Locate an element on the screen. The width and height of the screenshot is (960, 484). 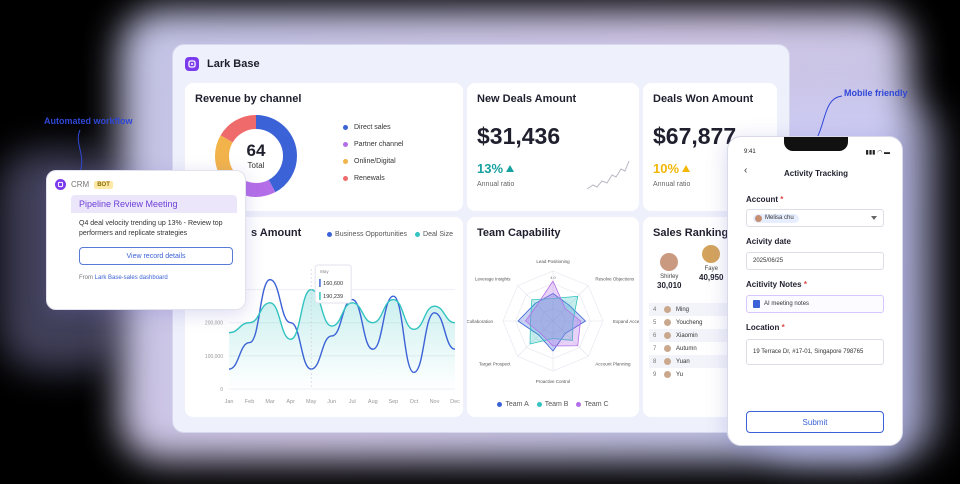
revenue-donut-chart is located at coordinates (256, 156).